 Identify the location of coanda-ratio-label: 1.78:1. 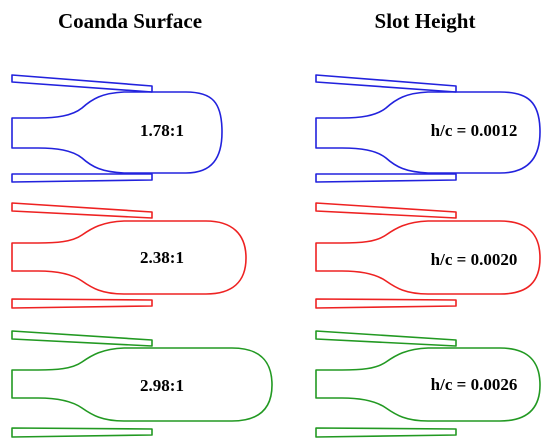
(162, 130).